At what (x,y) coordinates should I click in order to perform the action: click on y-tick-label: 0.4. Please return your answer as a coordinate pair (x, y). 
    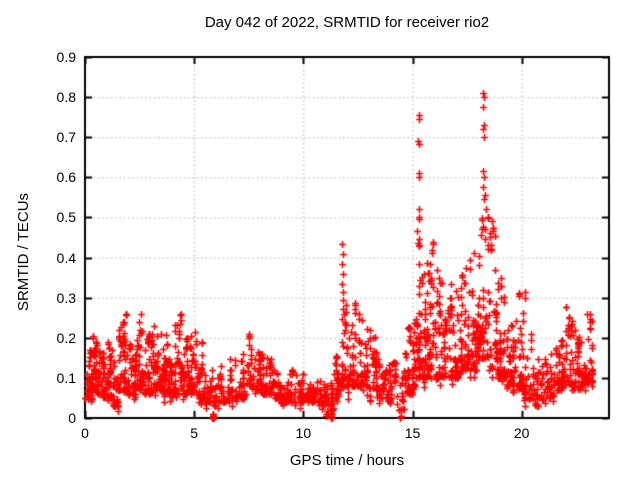
    Looking at the image, I should click on (66, 257).